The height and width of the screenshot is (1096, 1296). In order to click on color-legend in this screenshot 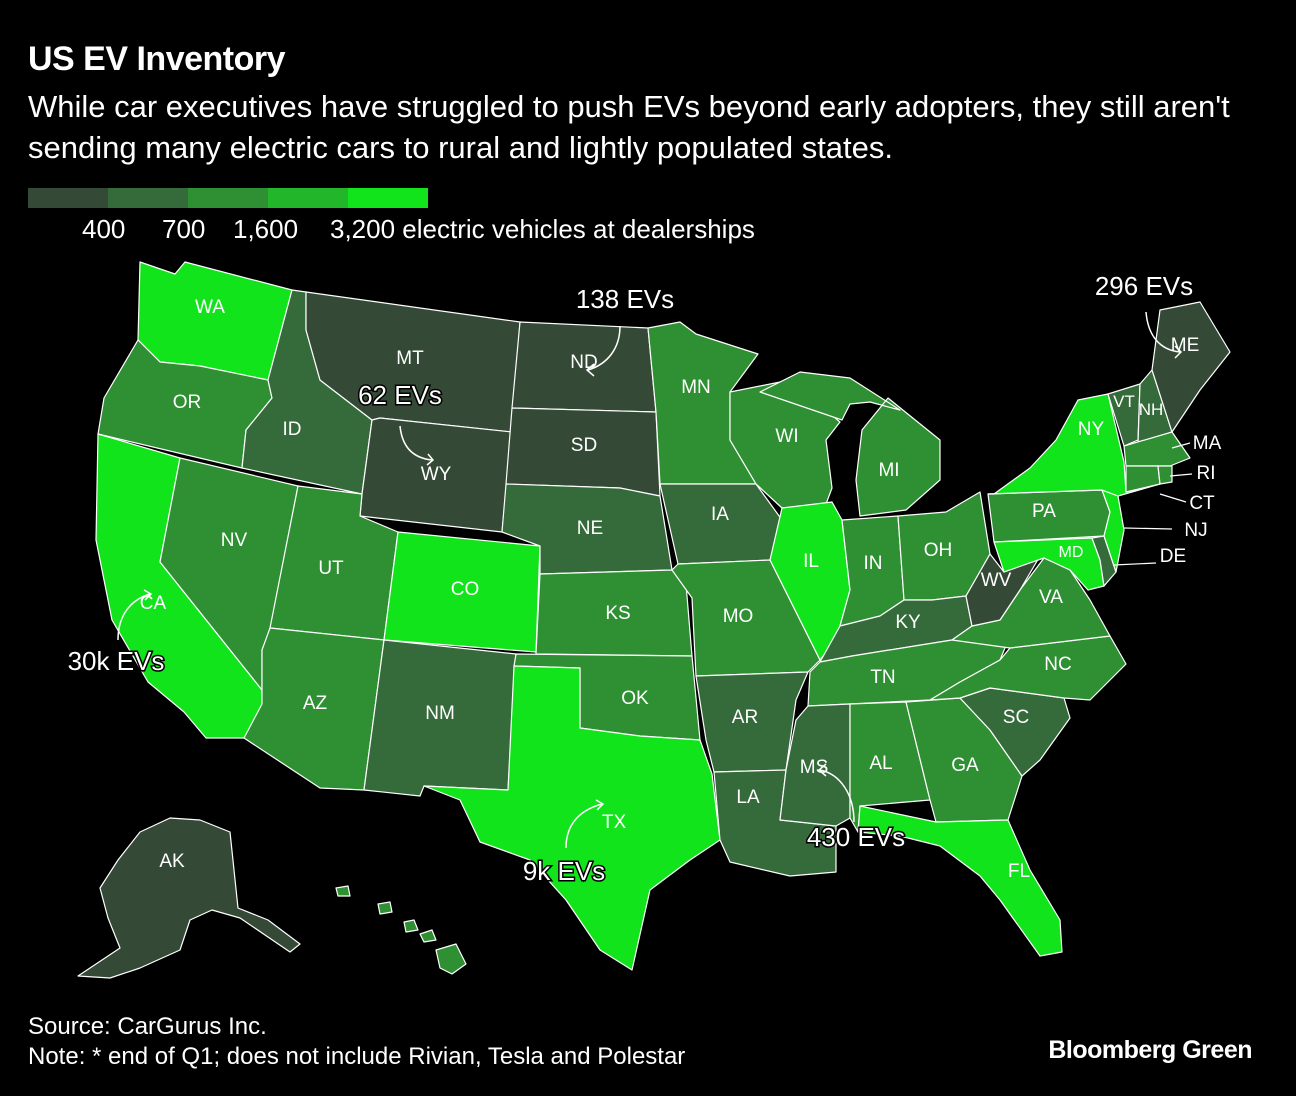, I will do `click(228, 198)`.